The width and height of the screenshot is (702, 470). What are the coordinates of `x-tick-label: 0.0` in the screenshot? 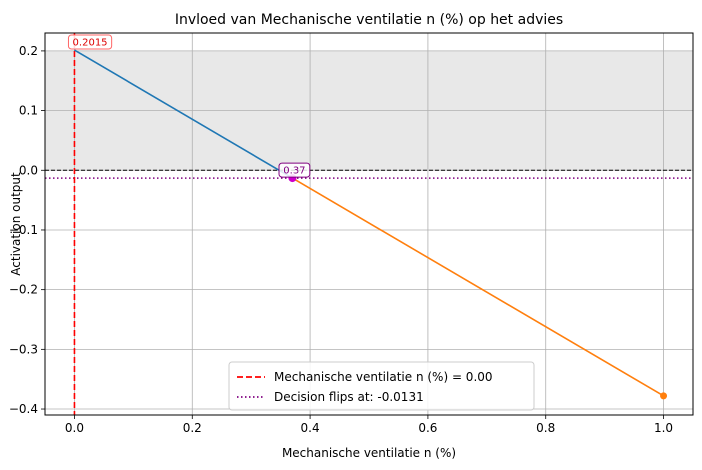 It's located at (74, 428).